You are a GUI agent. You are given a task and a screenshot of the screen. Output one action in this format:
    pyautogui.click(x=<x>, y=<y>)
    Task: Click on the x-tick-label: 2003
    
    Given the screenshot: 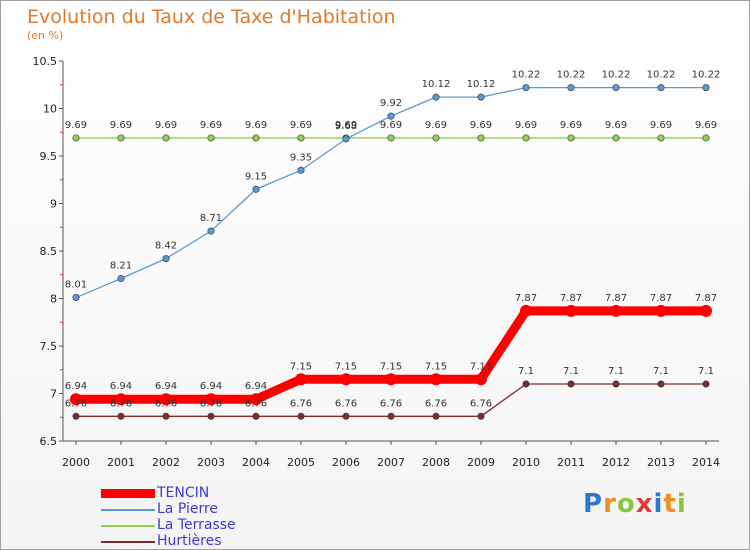 What is the action you would take?
    pyautogui.click(x=211, y=462)
    